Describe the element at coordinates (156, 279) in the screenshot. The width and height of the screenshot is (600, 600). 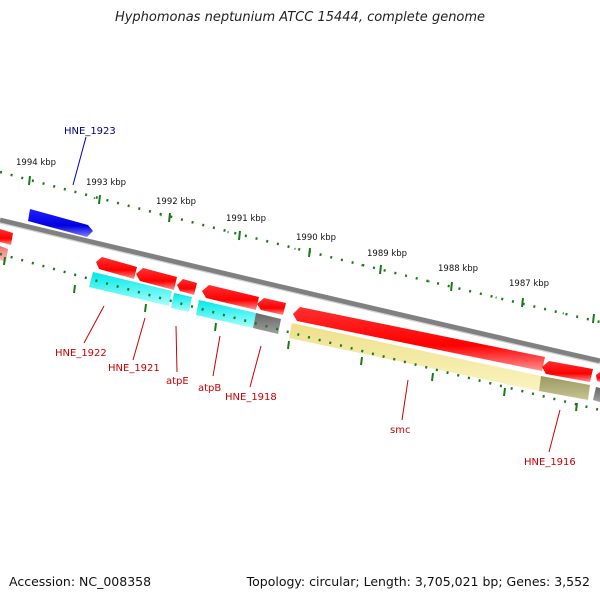
I see `gene-HNE_1921-arrow` at that location.